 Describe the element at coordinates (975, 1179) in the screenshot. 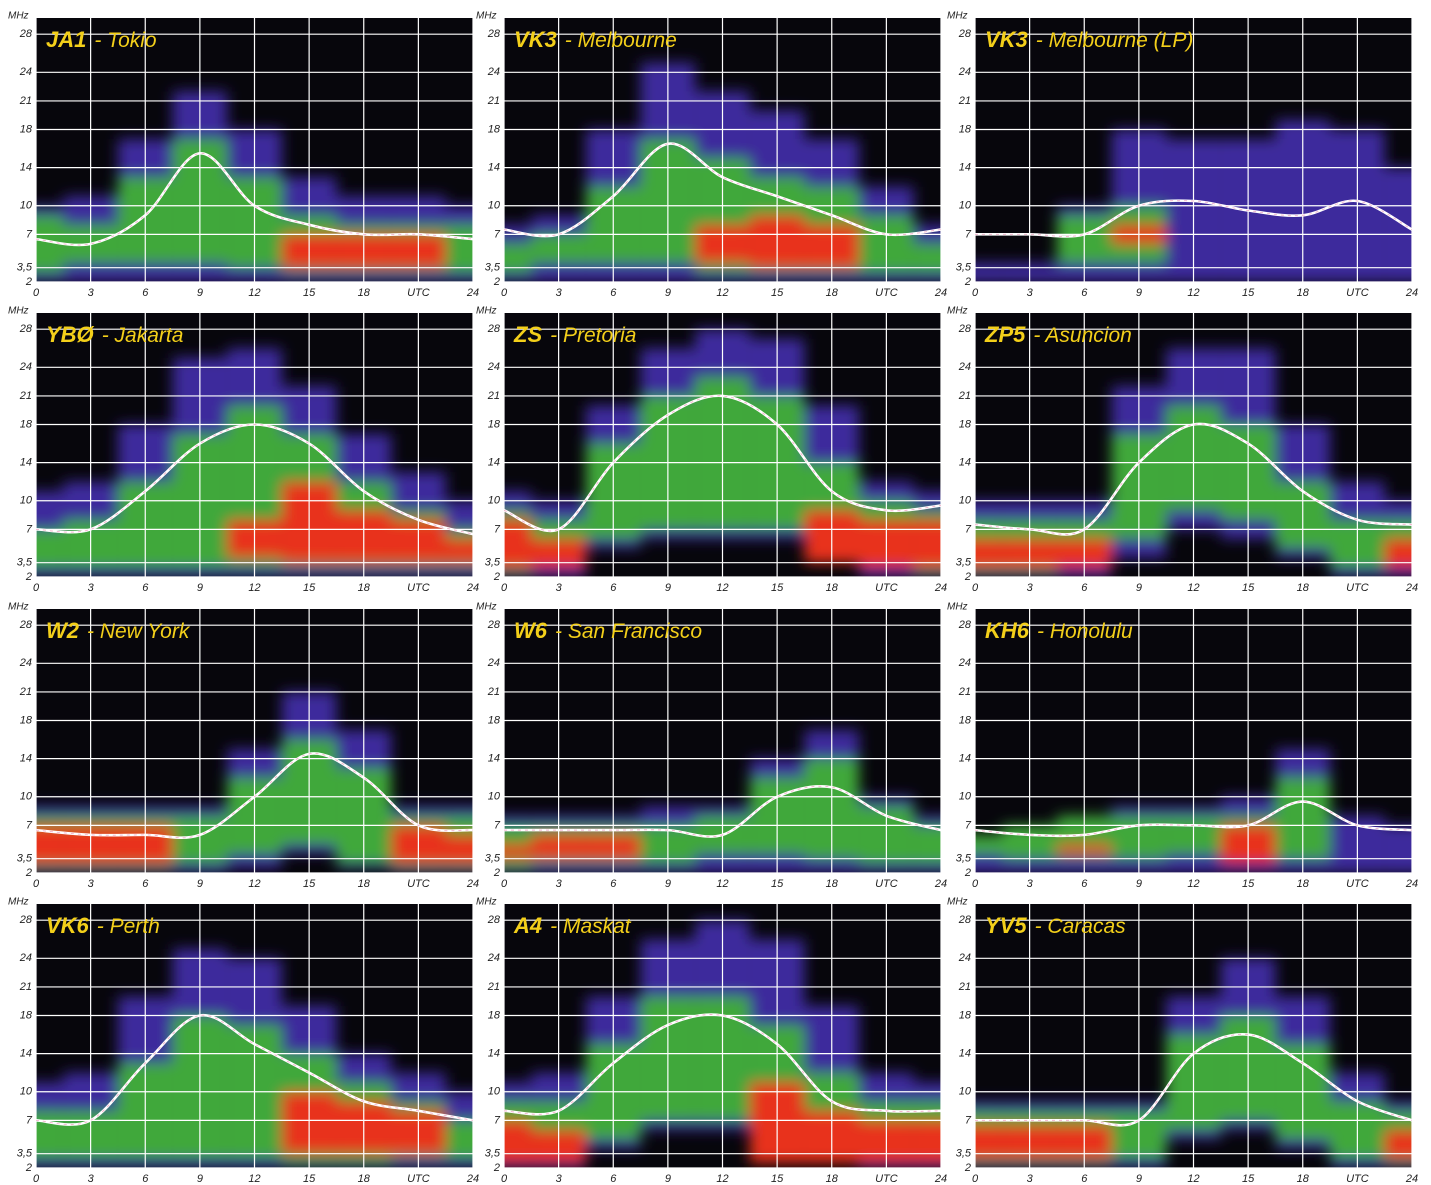

I see `x-tick-label: 0` at that location.